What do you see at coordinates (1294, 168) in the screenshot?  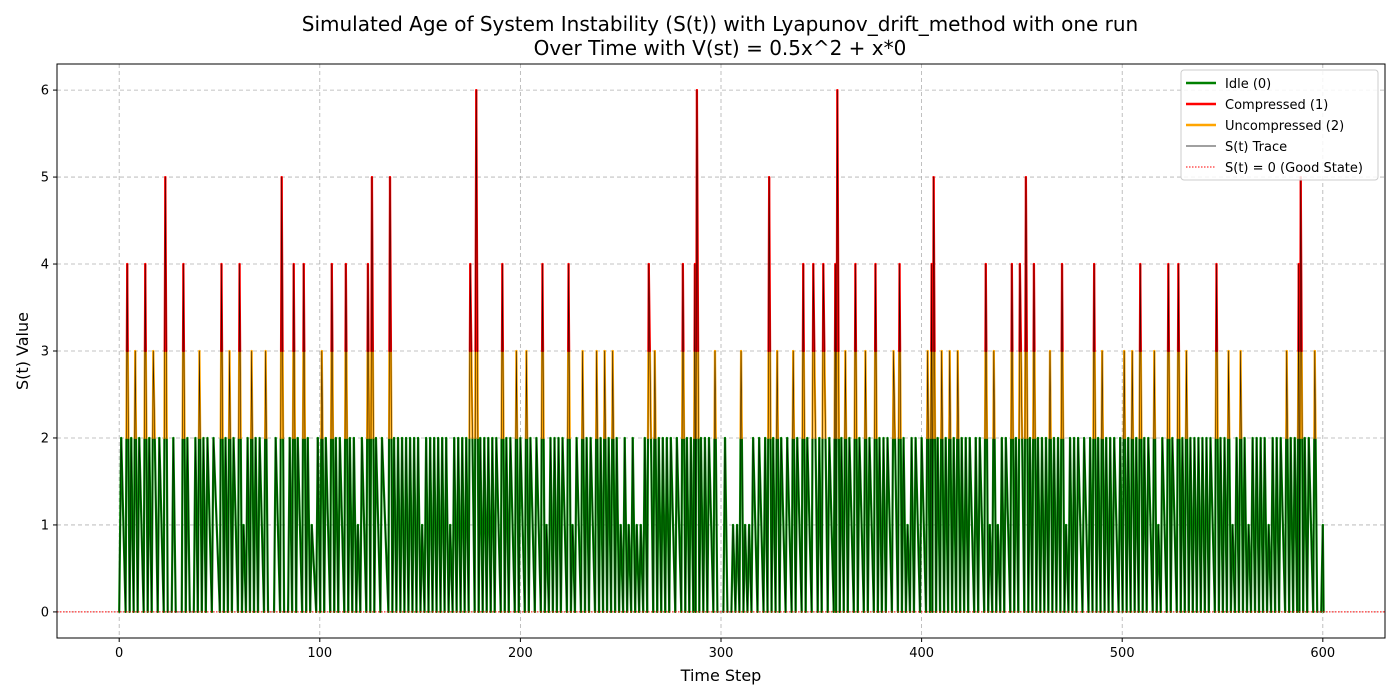 I see `legend-good-state-label: S(t) = 0 (Good State)` at bounding box center [1294, 168].